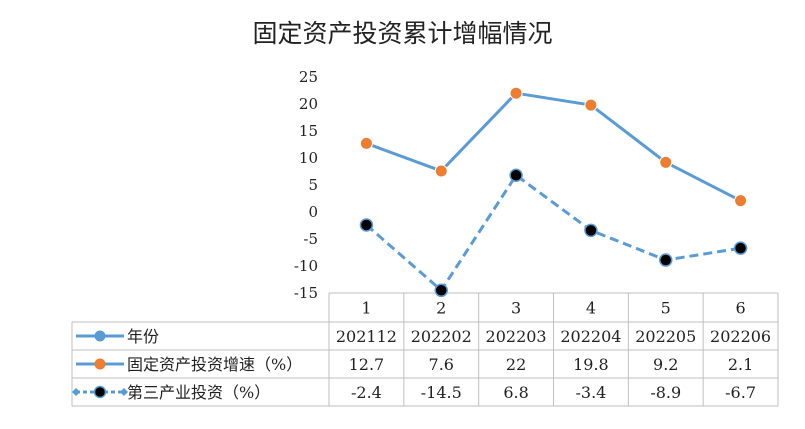  Describe the element at coordinates (313, 212) in the screenshot. I see `y-tick-label: 0` at that location.